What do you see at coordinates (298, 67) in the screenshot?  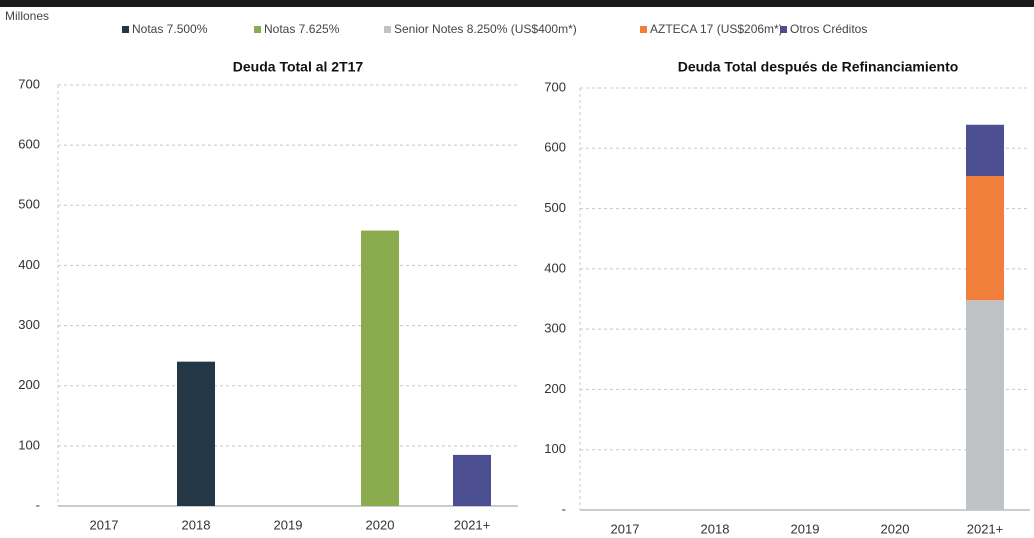 I see `chart-title: Deuda Total al 2T17` at bounding box center [298, 67].